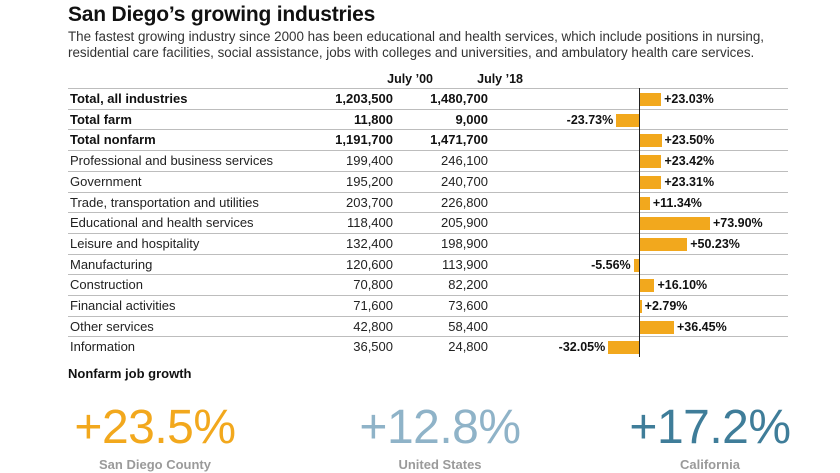 This screenshot has height=473, width=840. I want to click on change-label: +23.50%, so click(689, 140).